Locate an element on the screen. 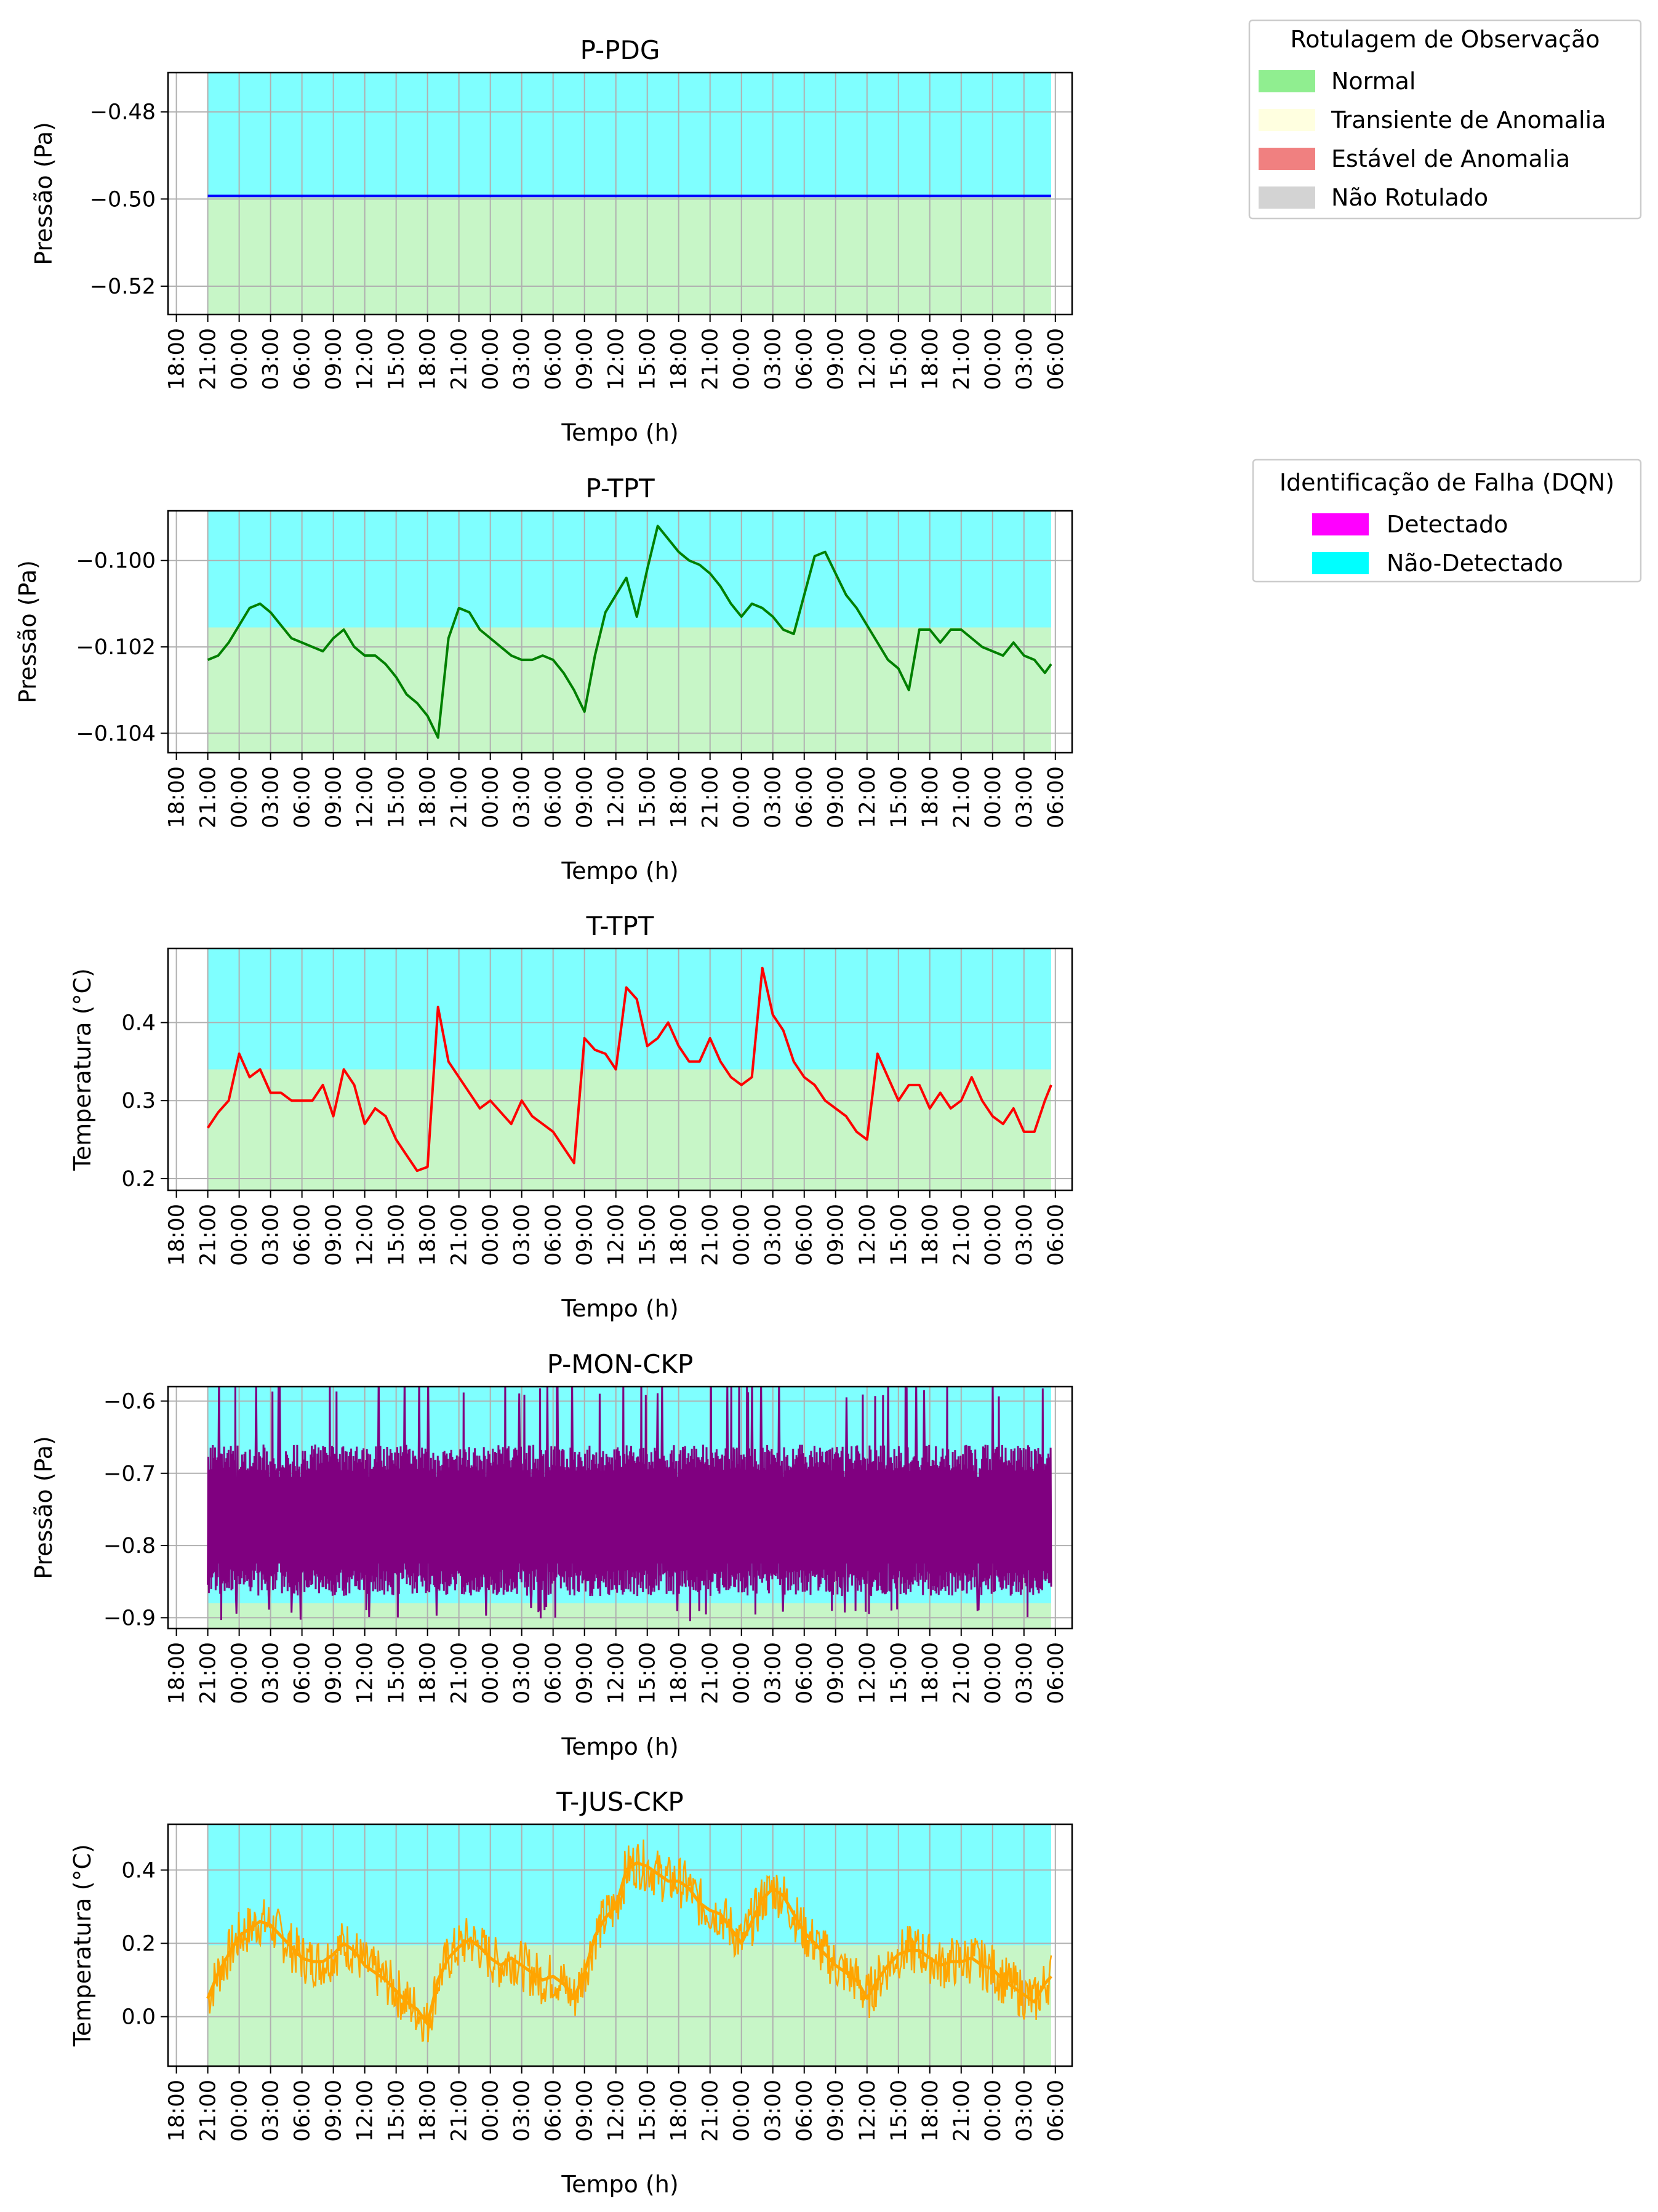  y-tick-label: 0.0 is located at coordinates (138, 2017).